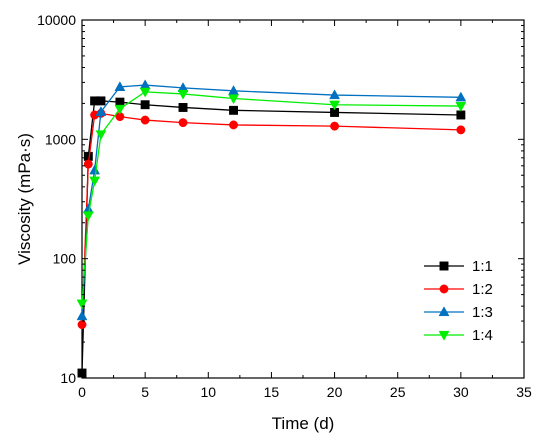 The height and width of the screenshot is (444, 550). Describe the element at coordinates (65, 259) in the screenshot. I see `y-tick-label: 100` at that location.